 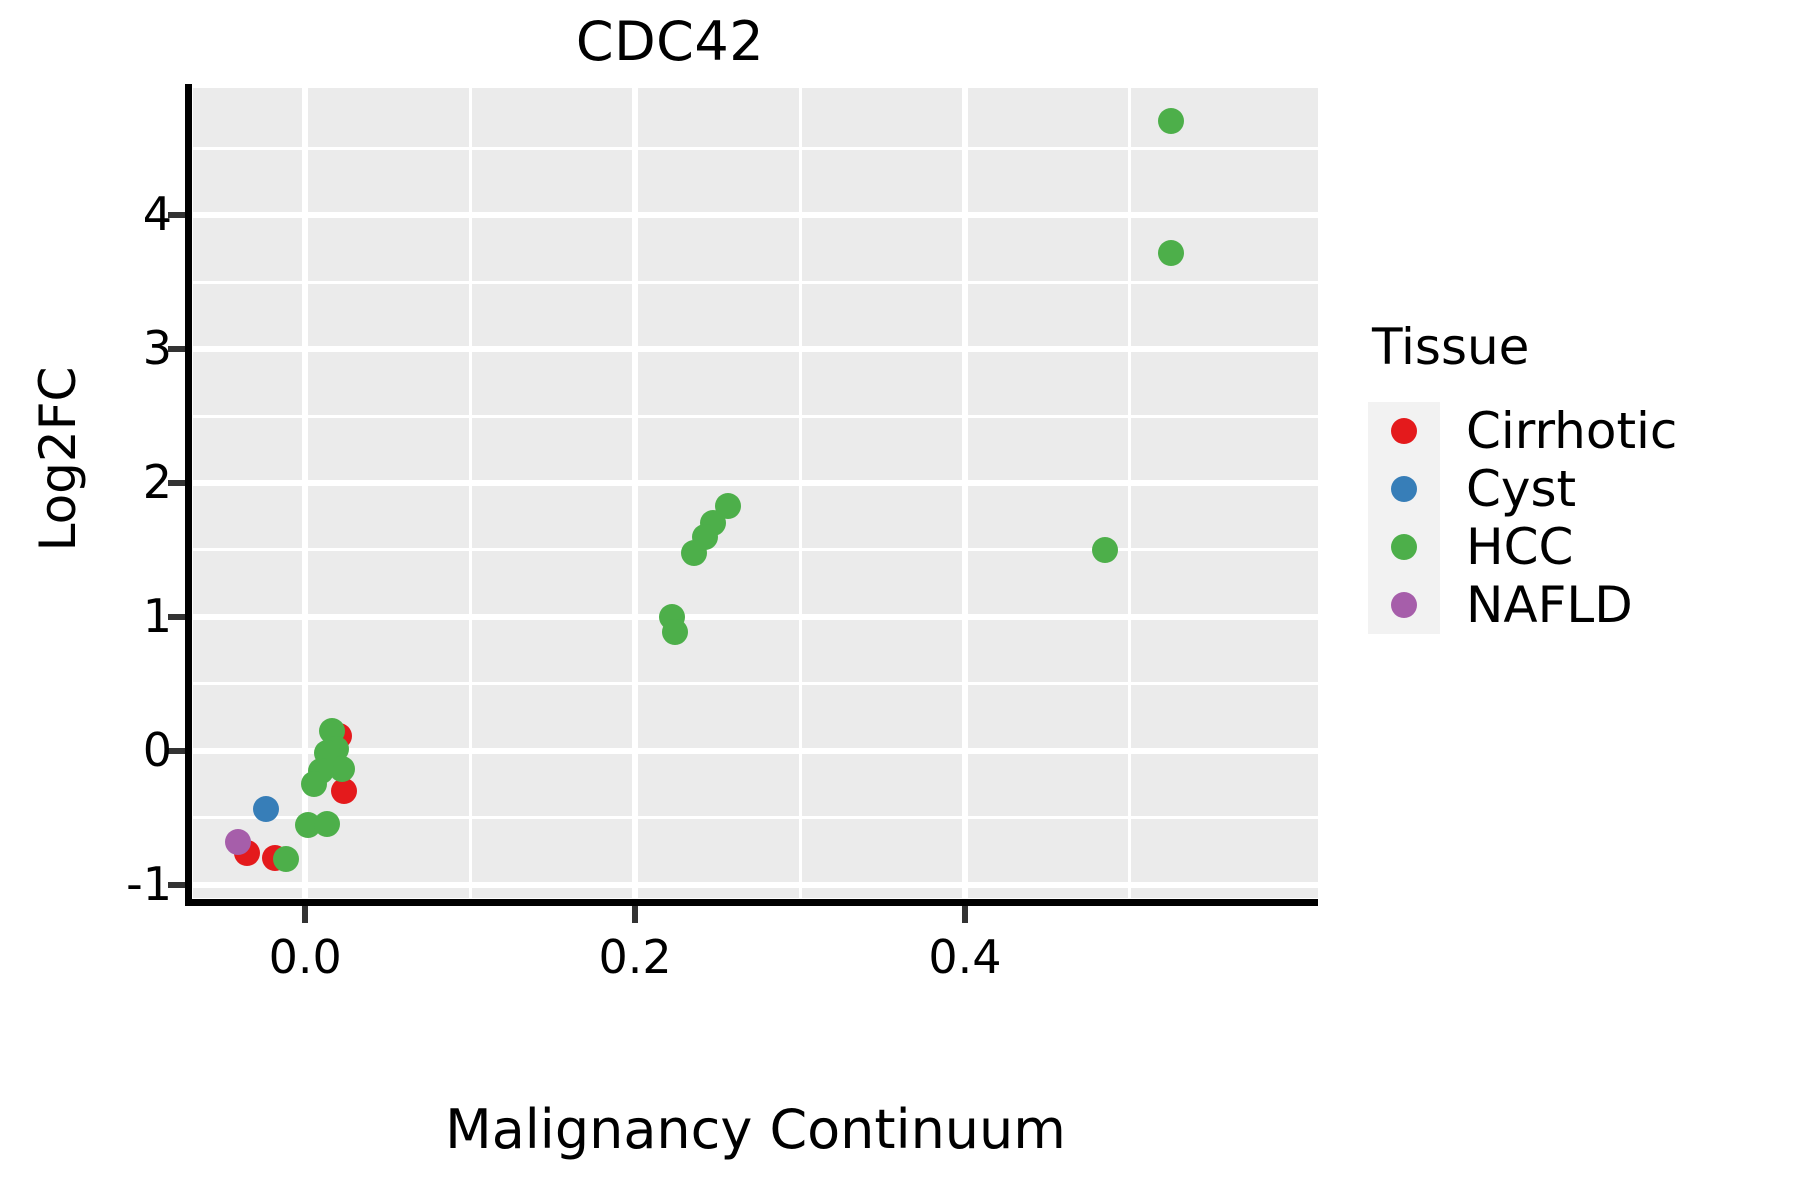 I want to click on page-title: CDC42, so click(x=670, y=41).